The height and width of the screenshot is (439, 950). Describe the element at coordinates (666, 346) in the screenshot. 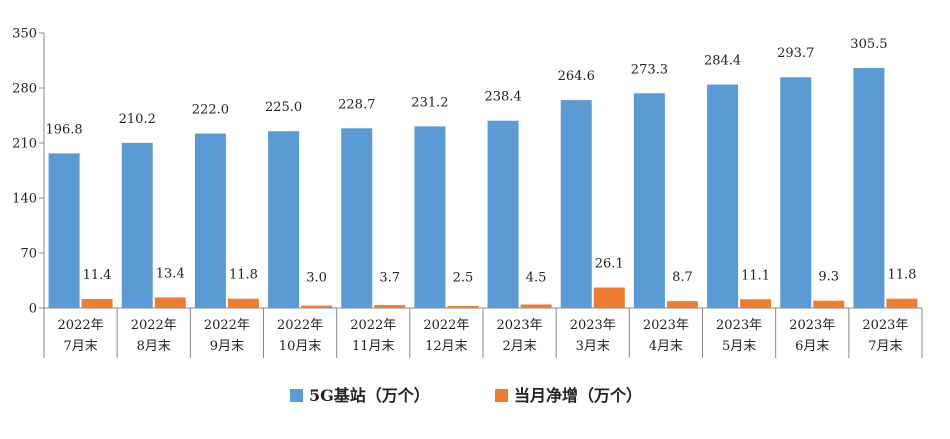

I see `x-tick-label-month: 4月末` at that location.